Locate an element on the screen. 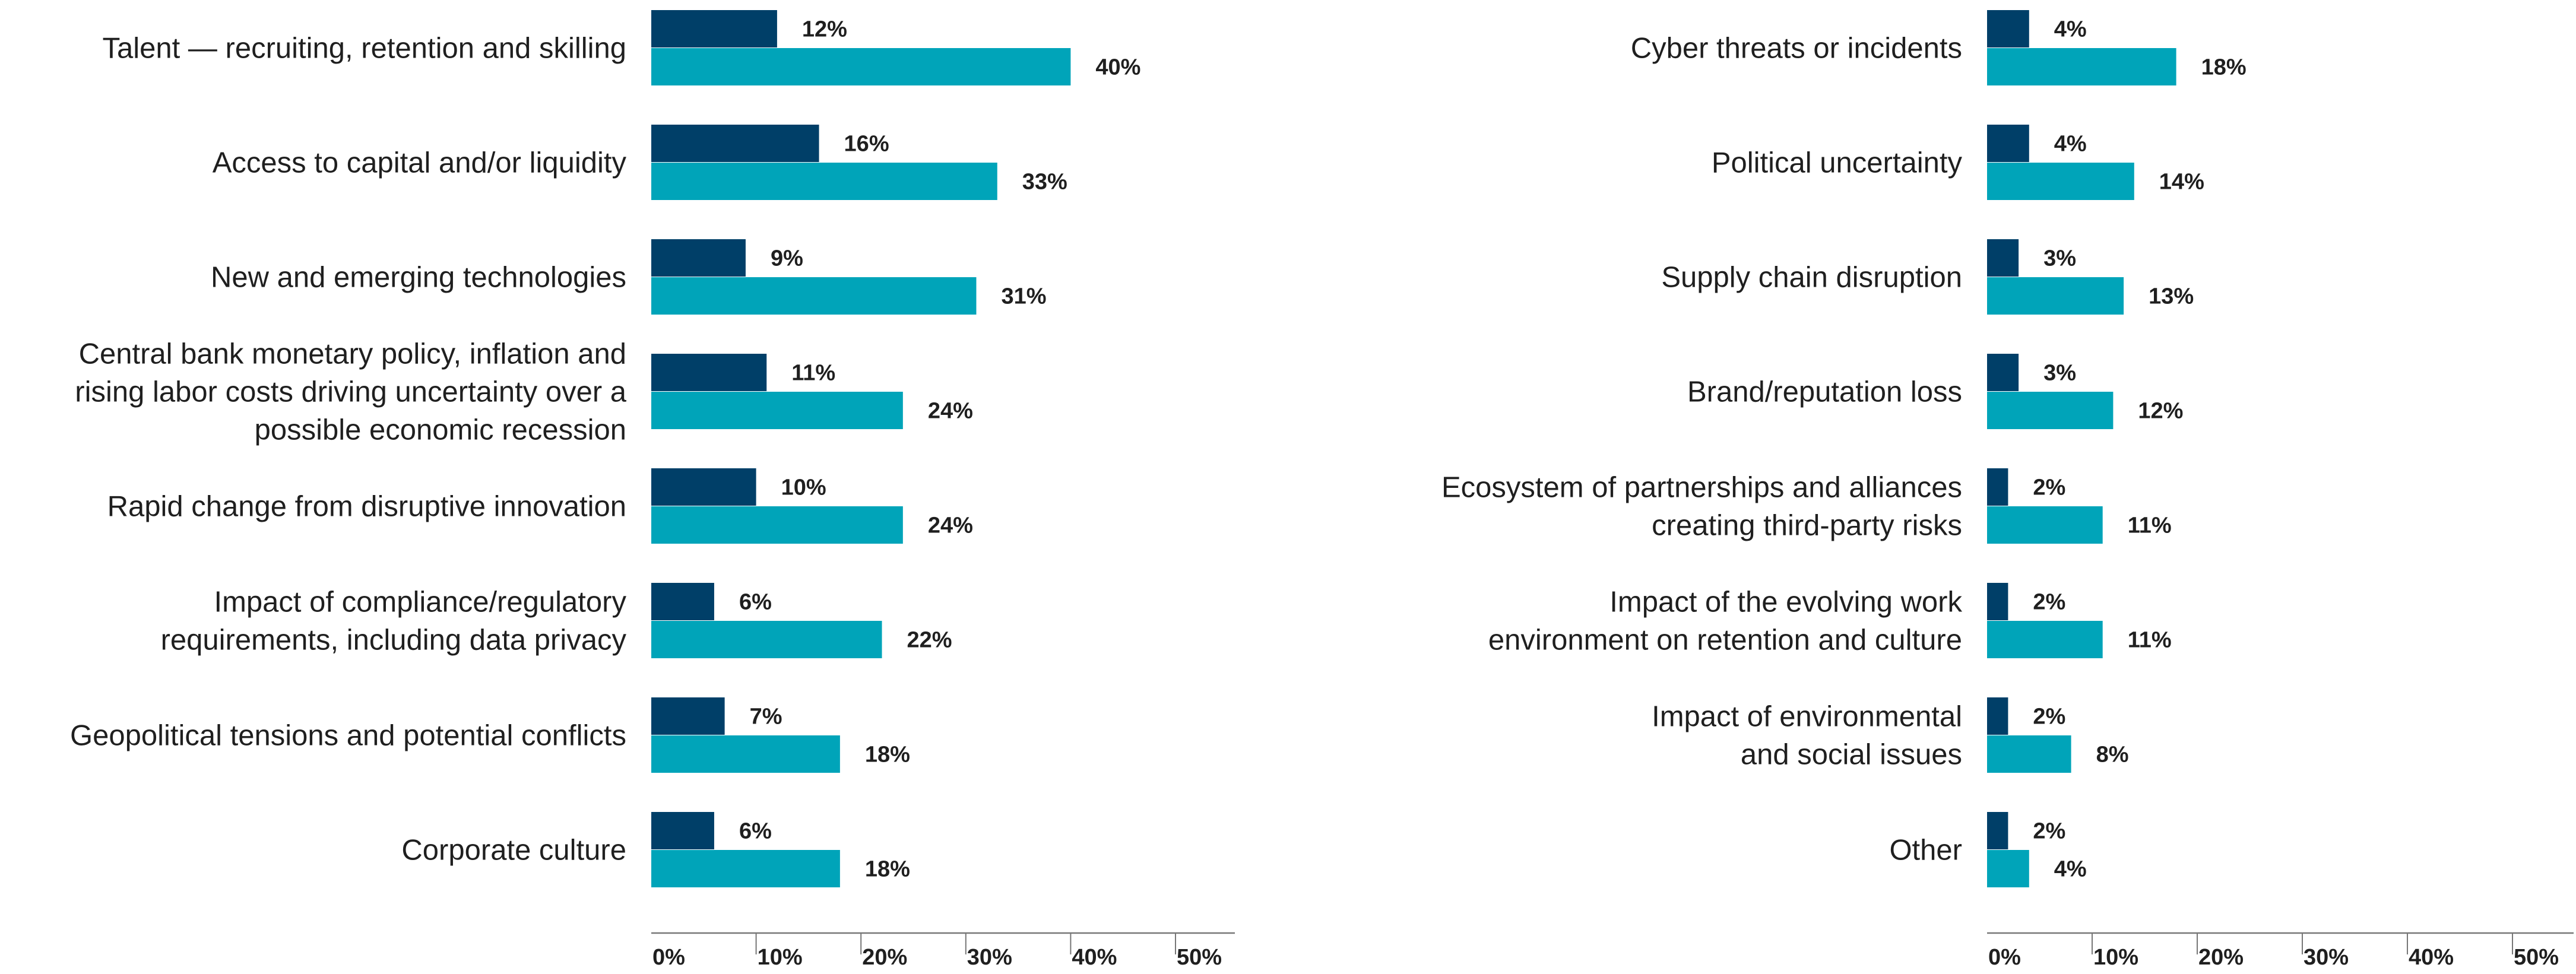 The width and height of the screenshot is (2576, 974). category-label-line: Brand/reputation loss is located at coordinates (1825, 392).